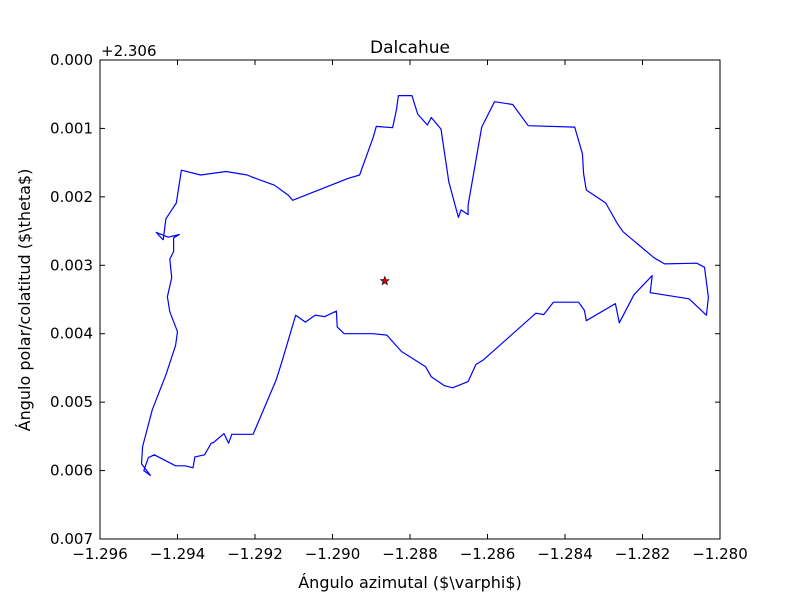 The width and height of the screenshot is (800, 604). I want to click on x-tick-label: −1.284, so click(565, 554).